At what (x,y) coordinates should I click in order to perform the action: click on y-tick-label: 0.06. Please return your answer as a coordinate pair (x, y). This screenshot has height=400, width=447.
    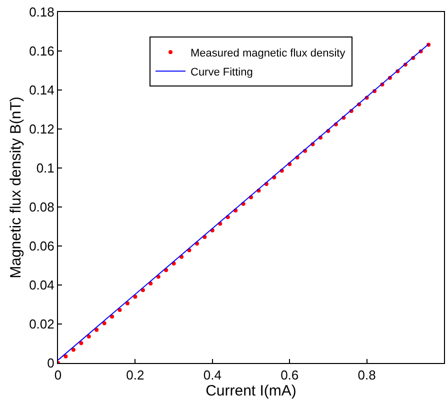
    Looking at the image, I should click on (41, 246).